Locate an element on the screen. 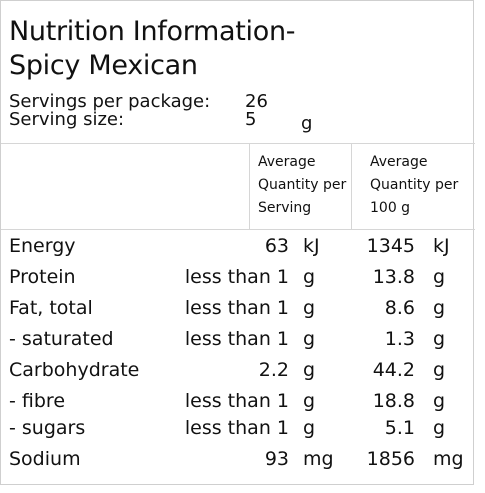 This screenshot has width=485, height=493. nutrient-row-saturated: - saturated less than 1 g 1.3 g is located at coordinates (238, 343).